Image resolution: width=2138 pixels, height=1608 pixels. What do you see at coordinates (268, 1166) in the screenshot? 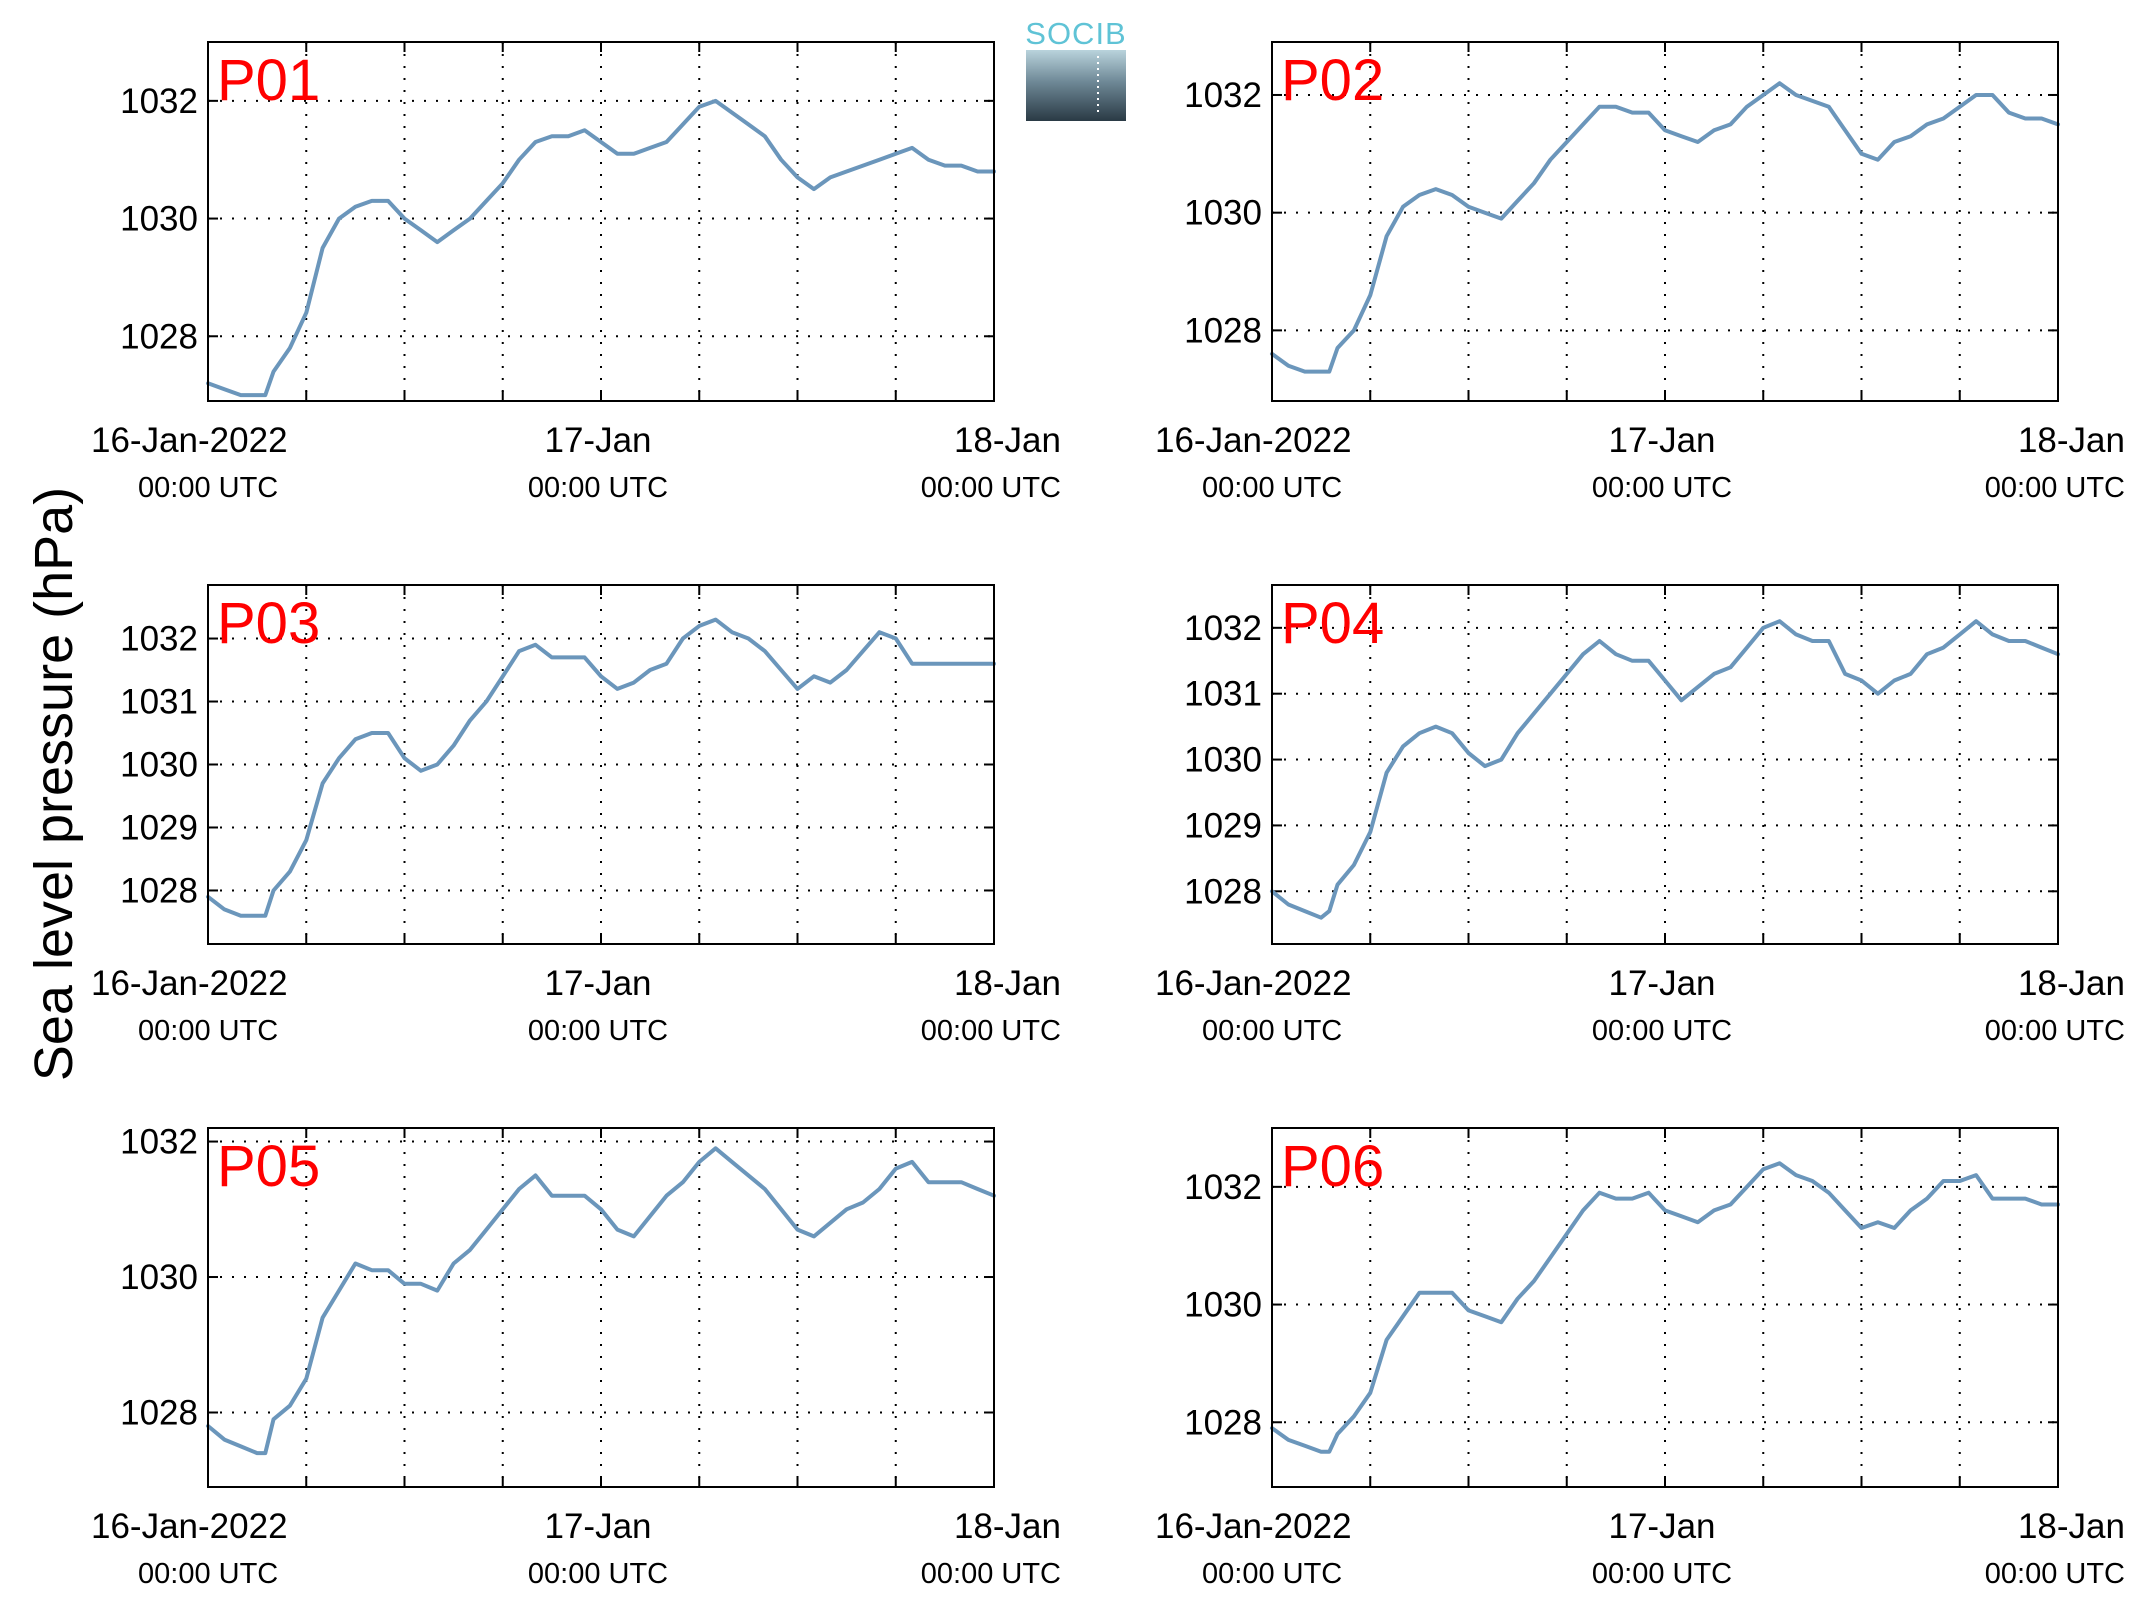
I see `panel-label-p05: P05` at bounding box center [268, 1166].